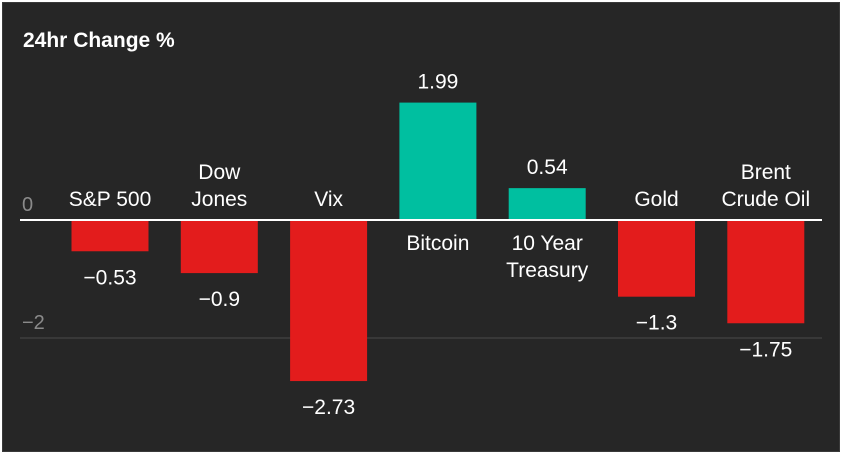  Describe the element at coordinates (766, 172) in the screenshot. I see `category-label: Brent` at that location.